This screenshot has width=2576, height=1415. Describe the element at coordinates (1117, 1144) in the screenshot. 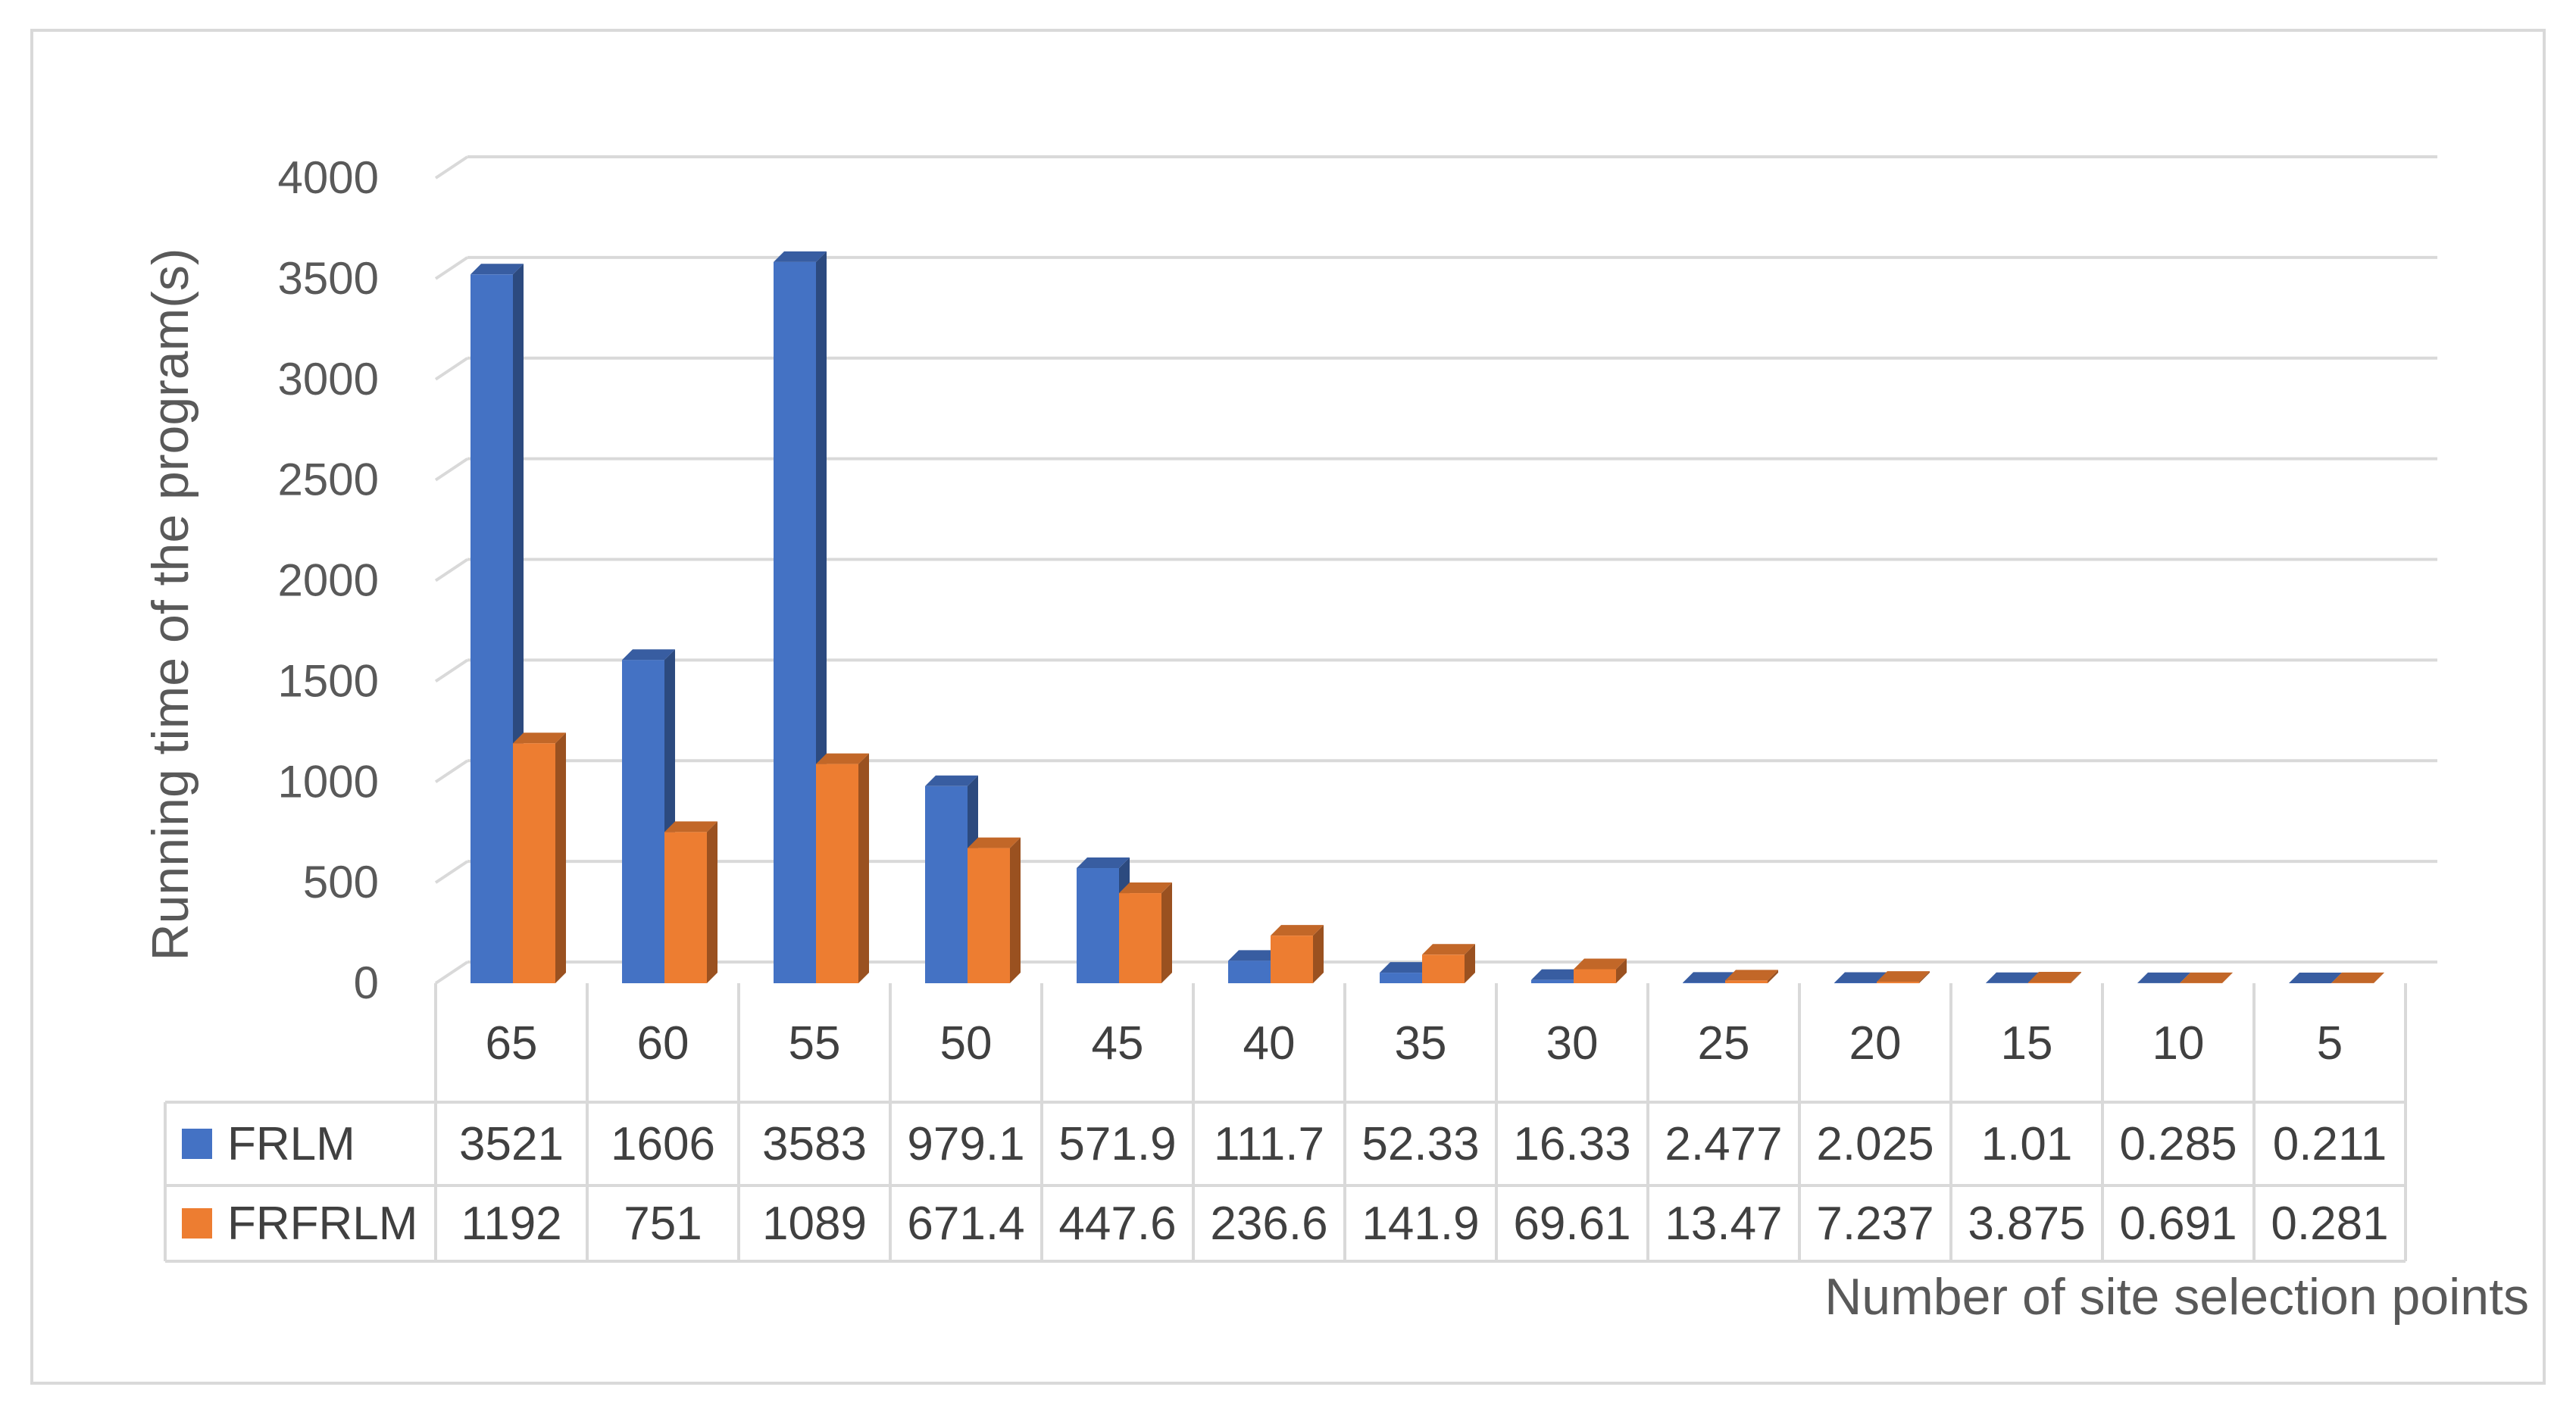

I see `data-label: 571.9` at that location.